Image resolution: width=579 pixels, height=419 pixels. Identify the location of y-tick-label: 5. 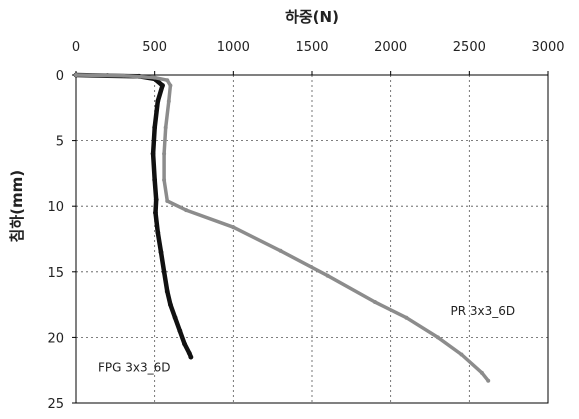
(60, 142).